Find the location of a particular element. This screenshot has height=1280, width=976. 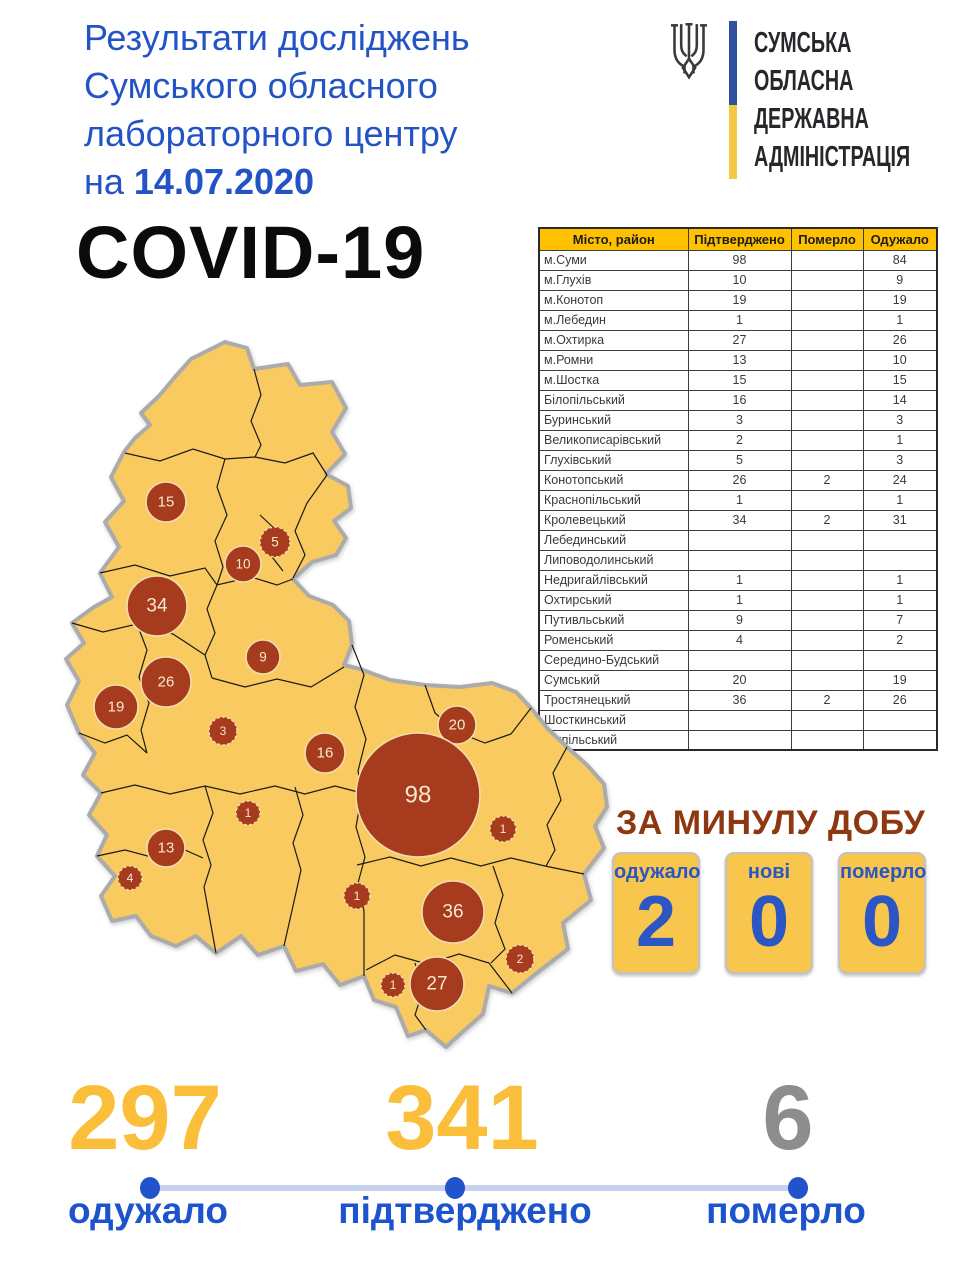

daily-card-одужало: одужало 2 is located at coordinates (656, 913).